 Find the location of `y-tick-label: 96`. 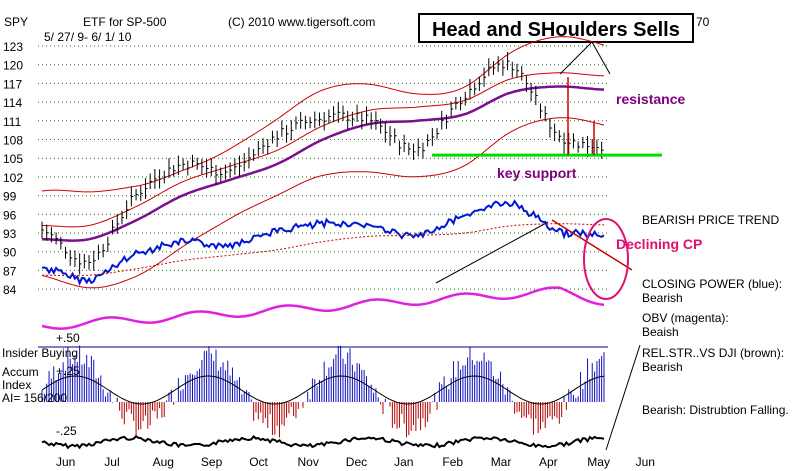

y-tick-label: 96 is located at coordinates (10, 215).